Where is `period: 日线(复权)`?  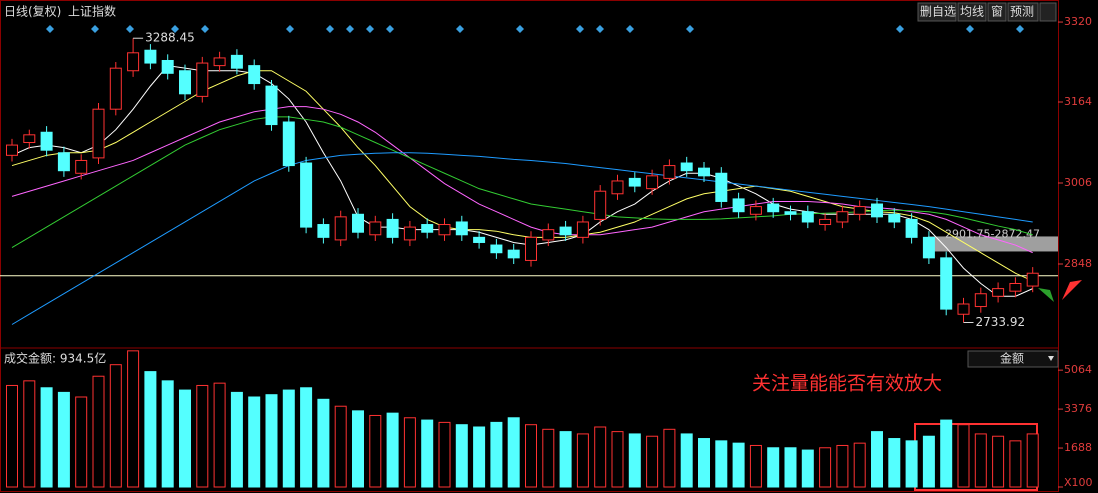
period: 日线(复权) is located at coordinates (32, 12).